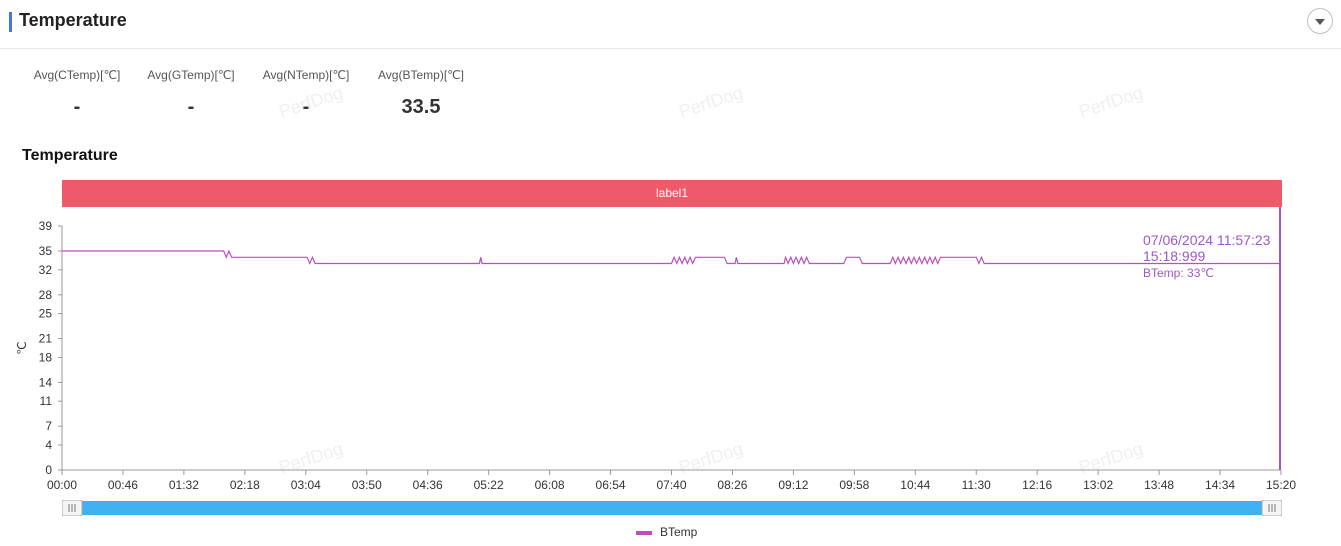  What do you see at coordinates (421, 93) in the screenshot?
I see `stat-btemp: Avg(BTemp)[℃] 33.5` at bounding box center [421, 93].